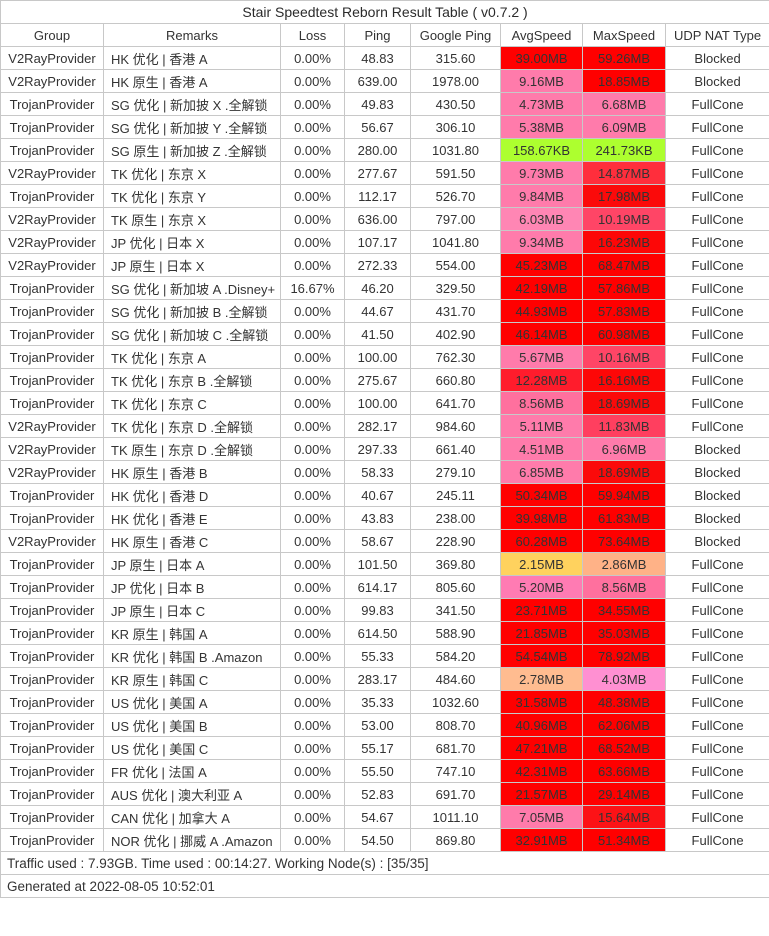  I want to click on cell-google-ping: 747.10, so click(455, 771).